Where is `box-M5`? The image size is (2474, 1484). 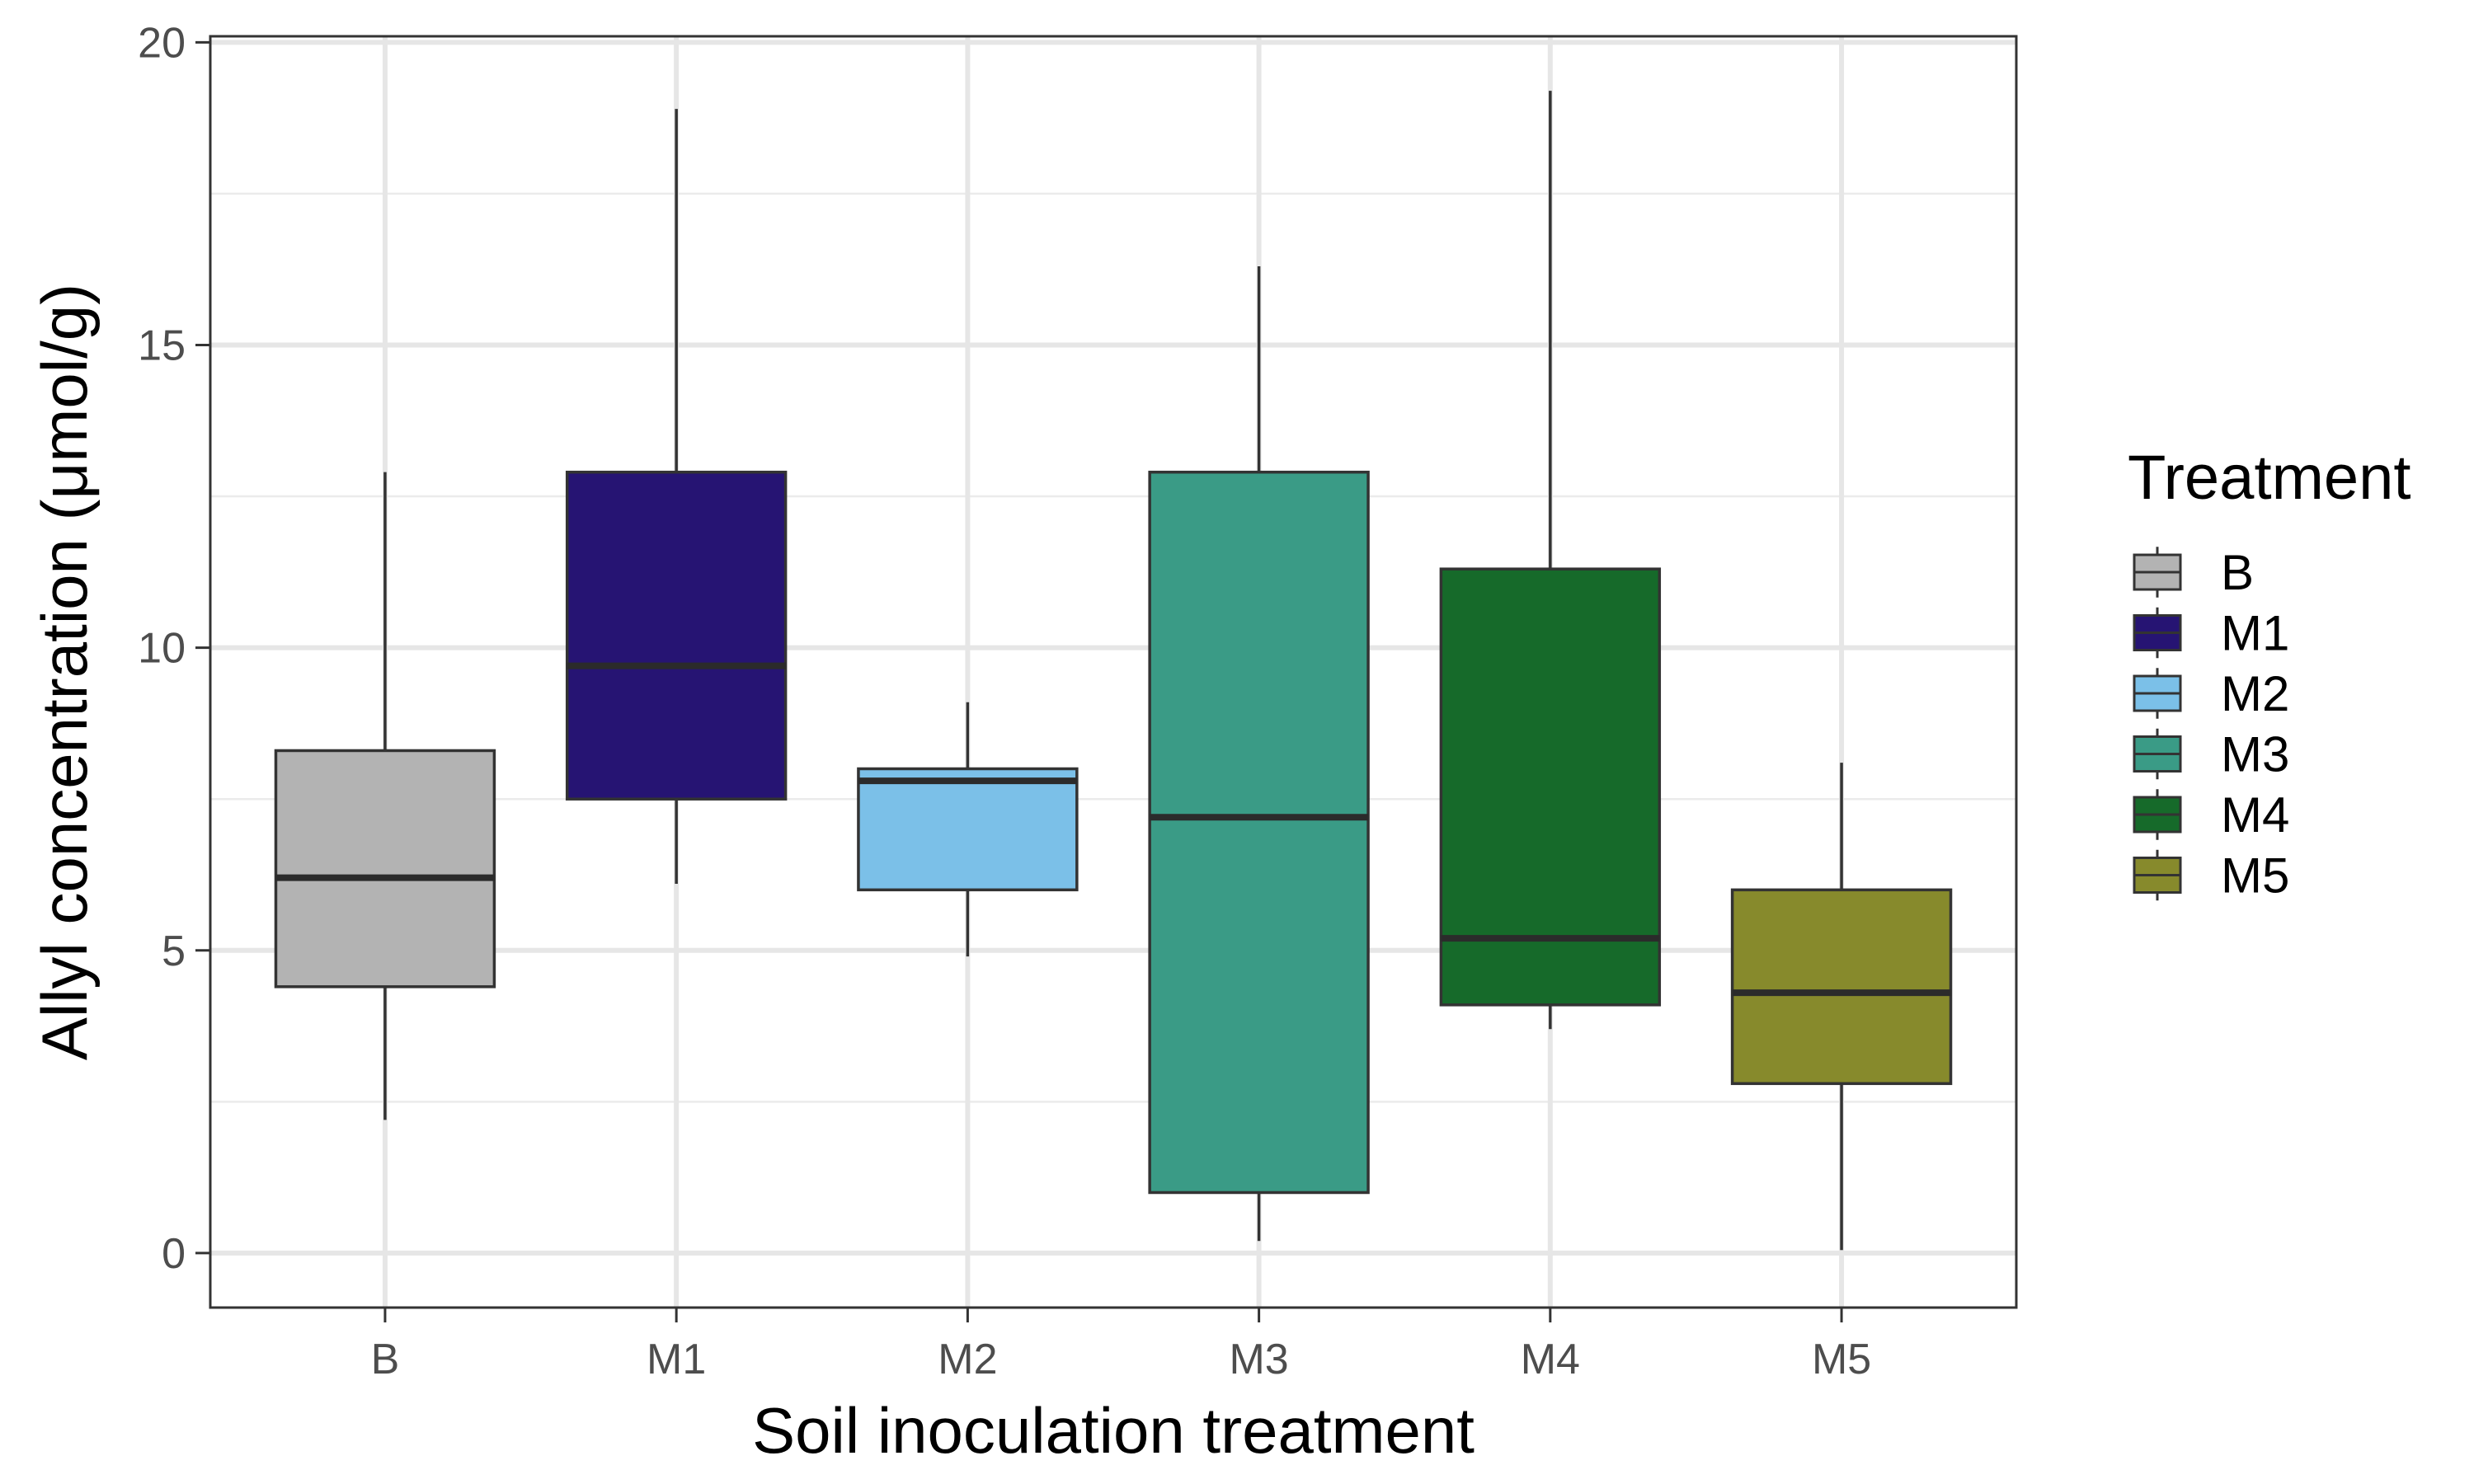 box-M5 is located at coordinates (1841, 1007).